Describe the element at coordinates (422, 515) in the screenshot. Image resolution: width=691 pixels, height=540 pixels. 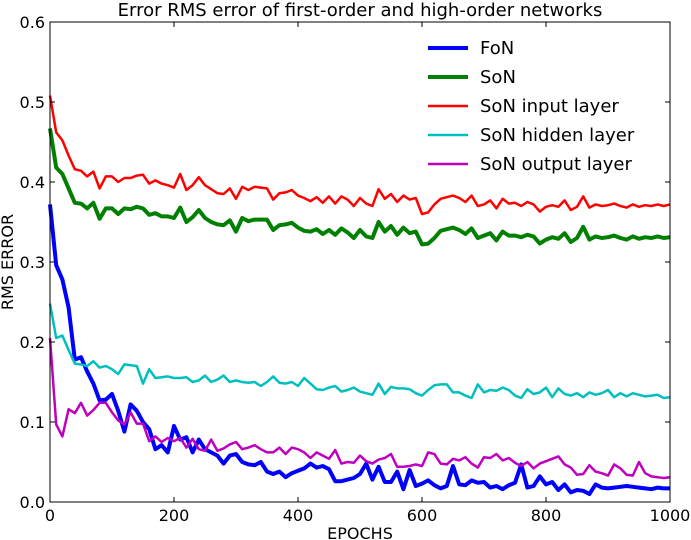
I see `x-tick-label: 600` at that location.